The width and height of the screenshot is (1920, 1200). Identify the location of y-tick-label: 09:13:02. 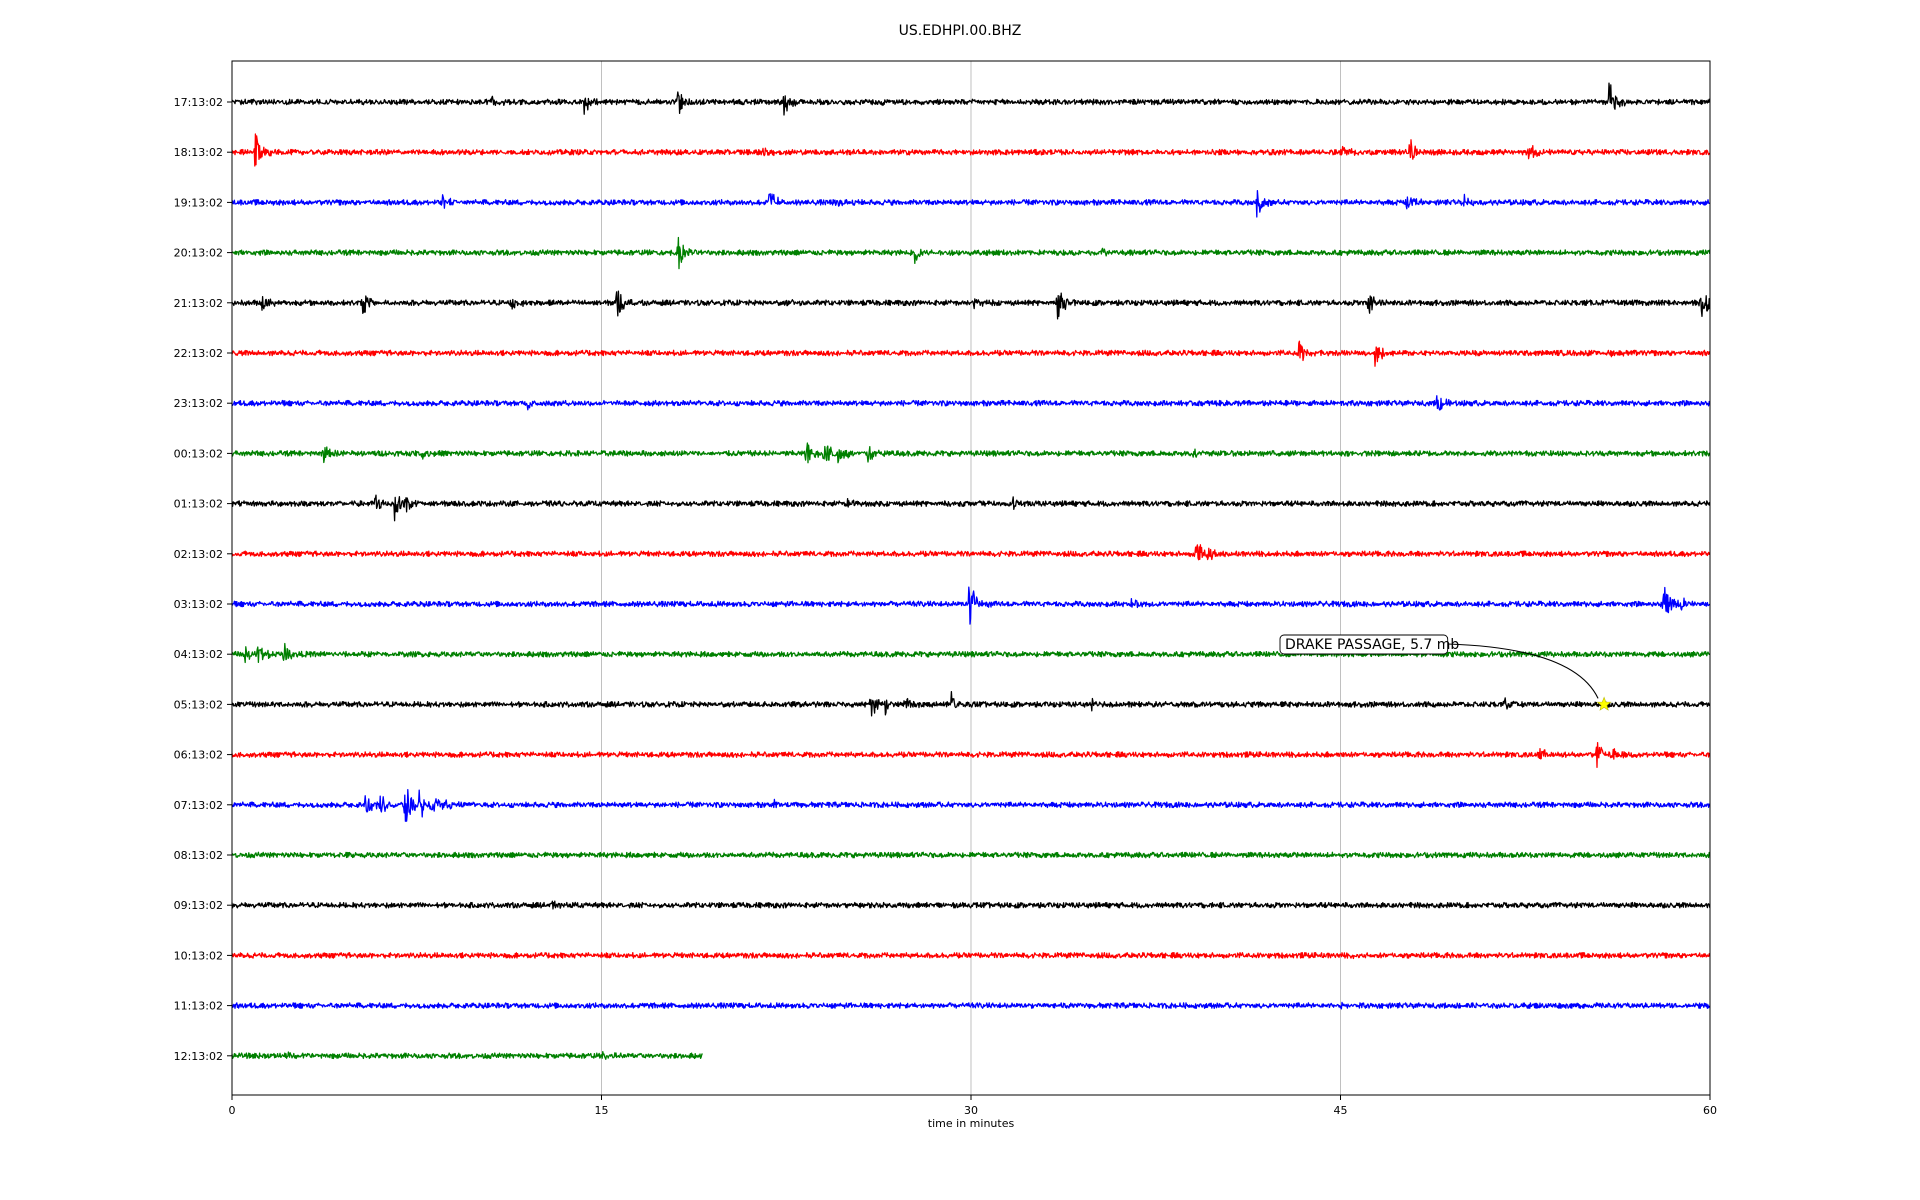
(198, 905).